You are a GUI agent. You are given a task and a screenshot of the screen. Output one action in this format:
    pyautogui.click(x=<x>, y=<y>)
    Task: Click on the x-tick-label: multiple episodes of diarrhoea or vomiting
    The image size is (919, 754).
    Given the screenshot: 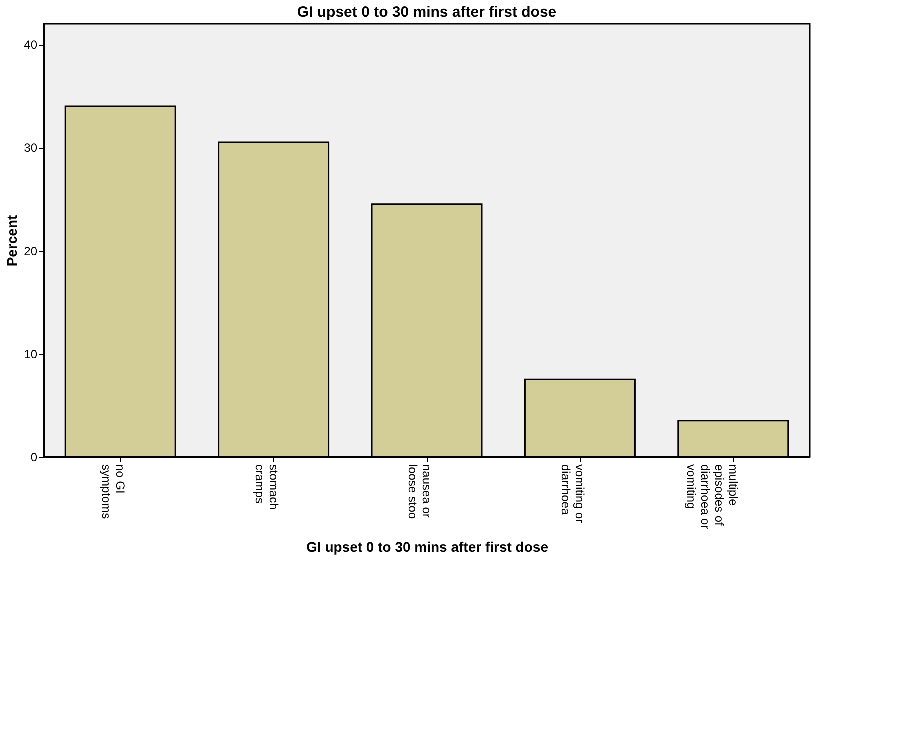 What is the action you would take?
    pyautogui.click(x=712, y=497)
    